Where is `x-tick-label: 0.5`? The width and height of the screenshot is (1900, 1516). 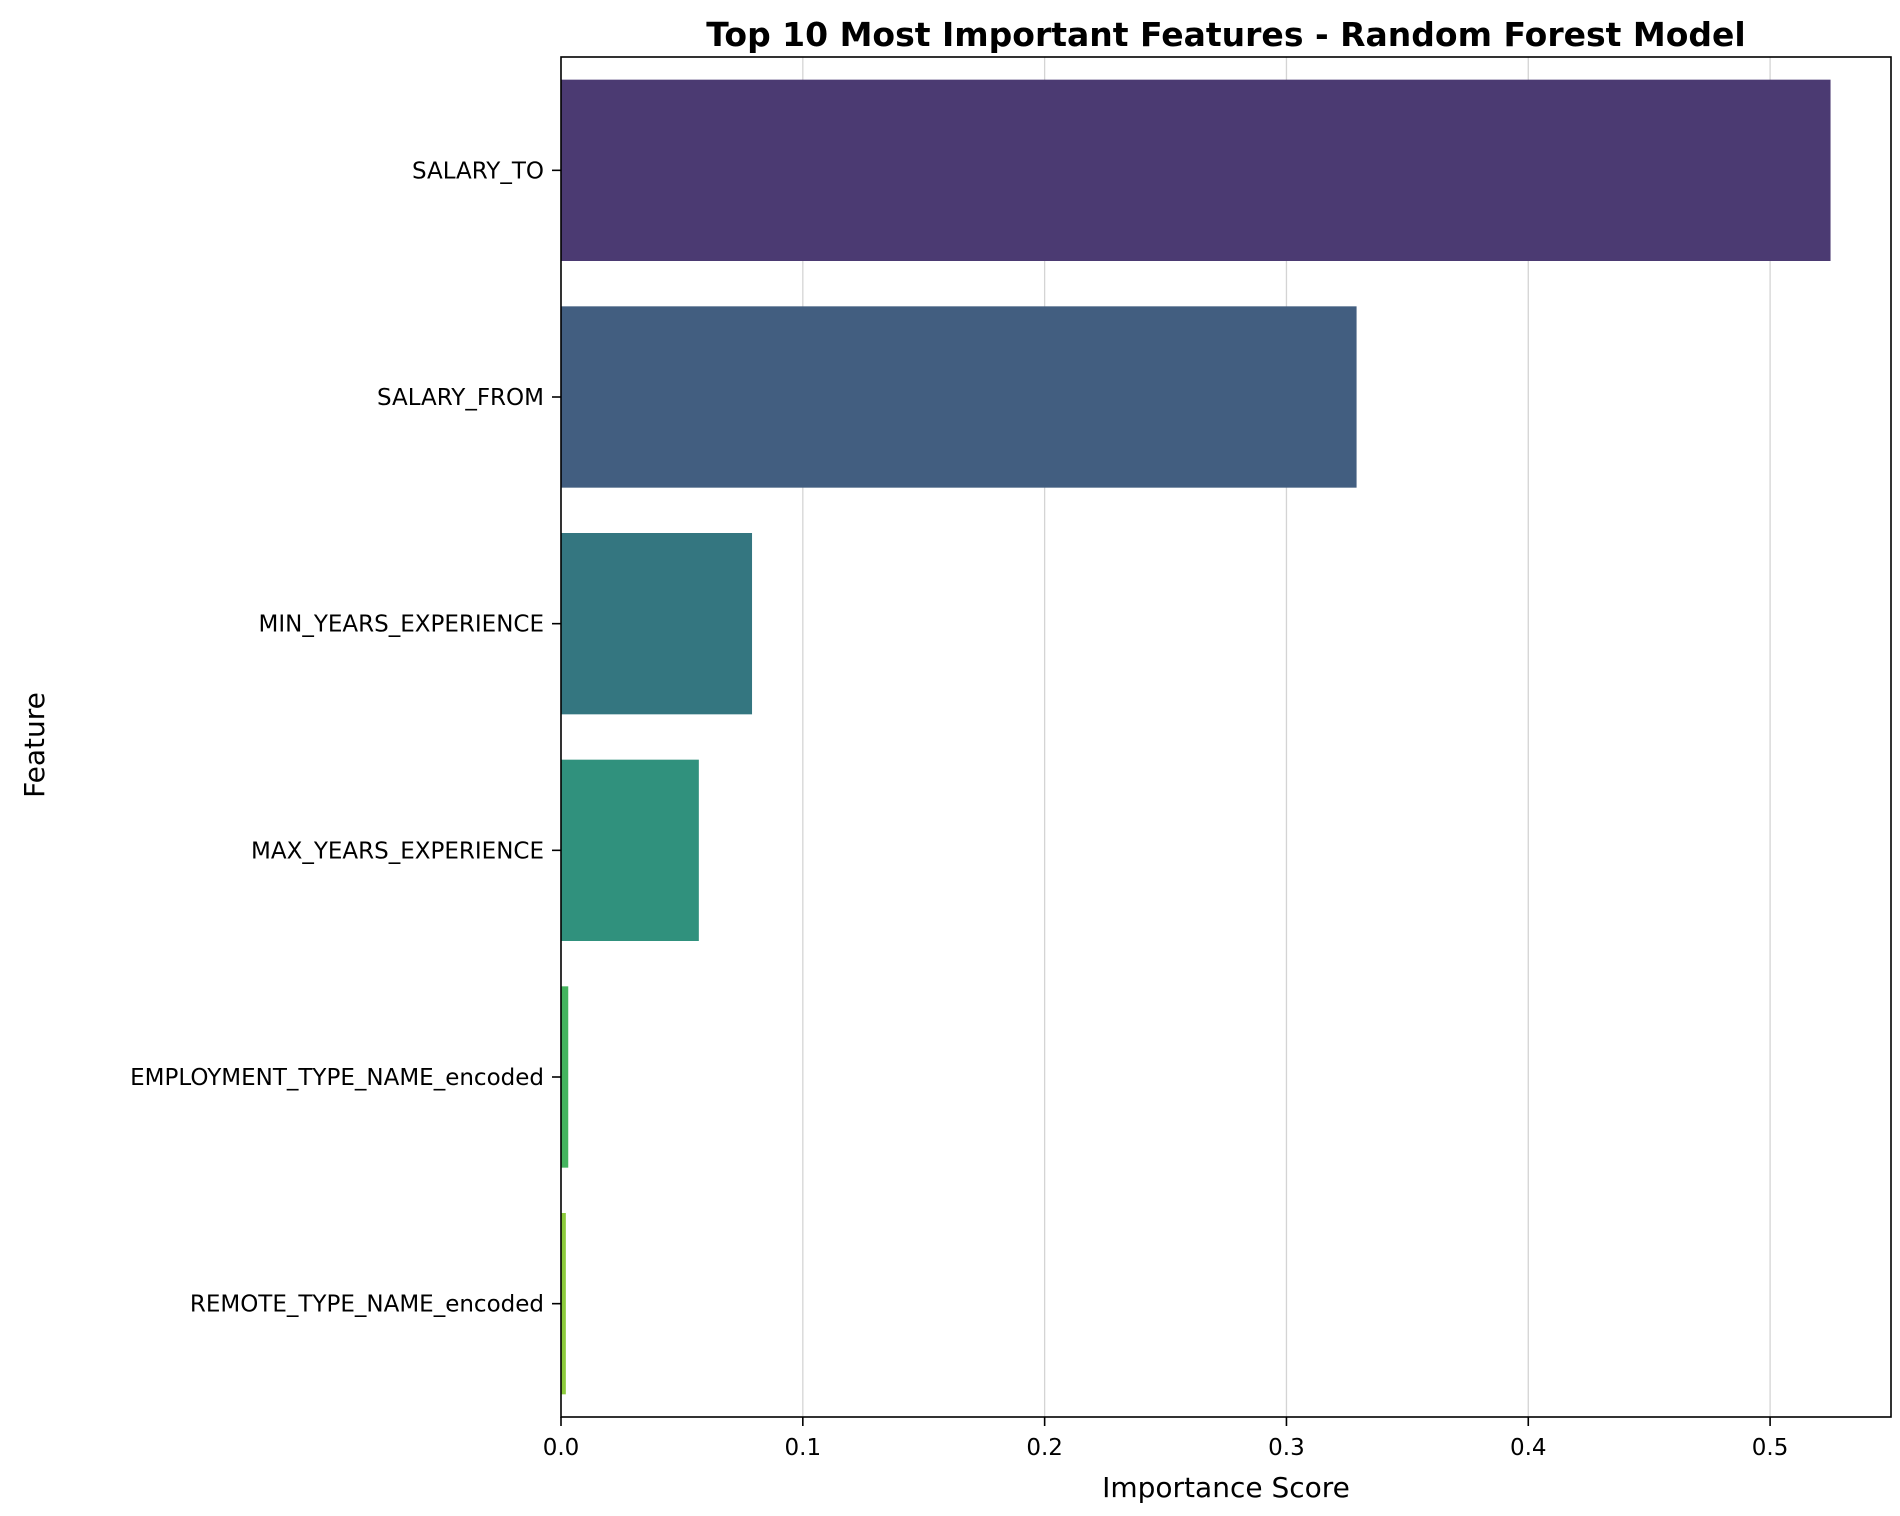
x-tick-label: 0.5 is located at coordinates (1770, 1448).